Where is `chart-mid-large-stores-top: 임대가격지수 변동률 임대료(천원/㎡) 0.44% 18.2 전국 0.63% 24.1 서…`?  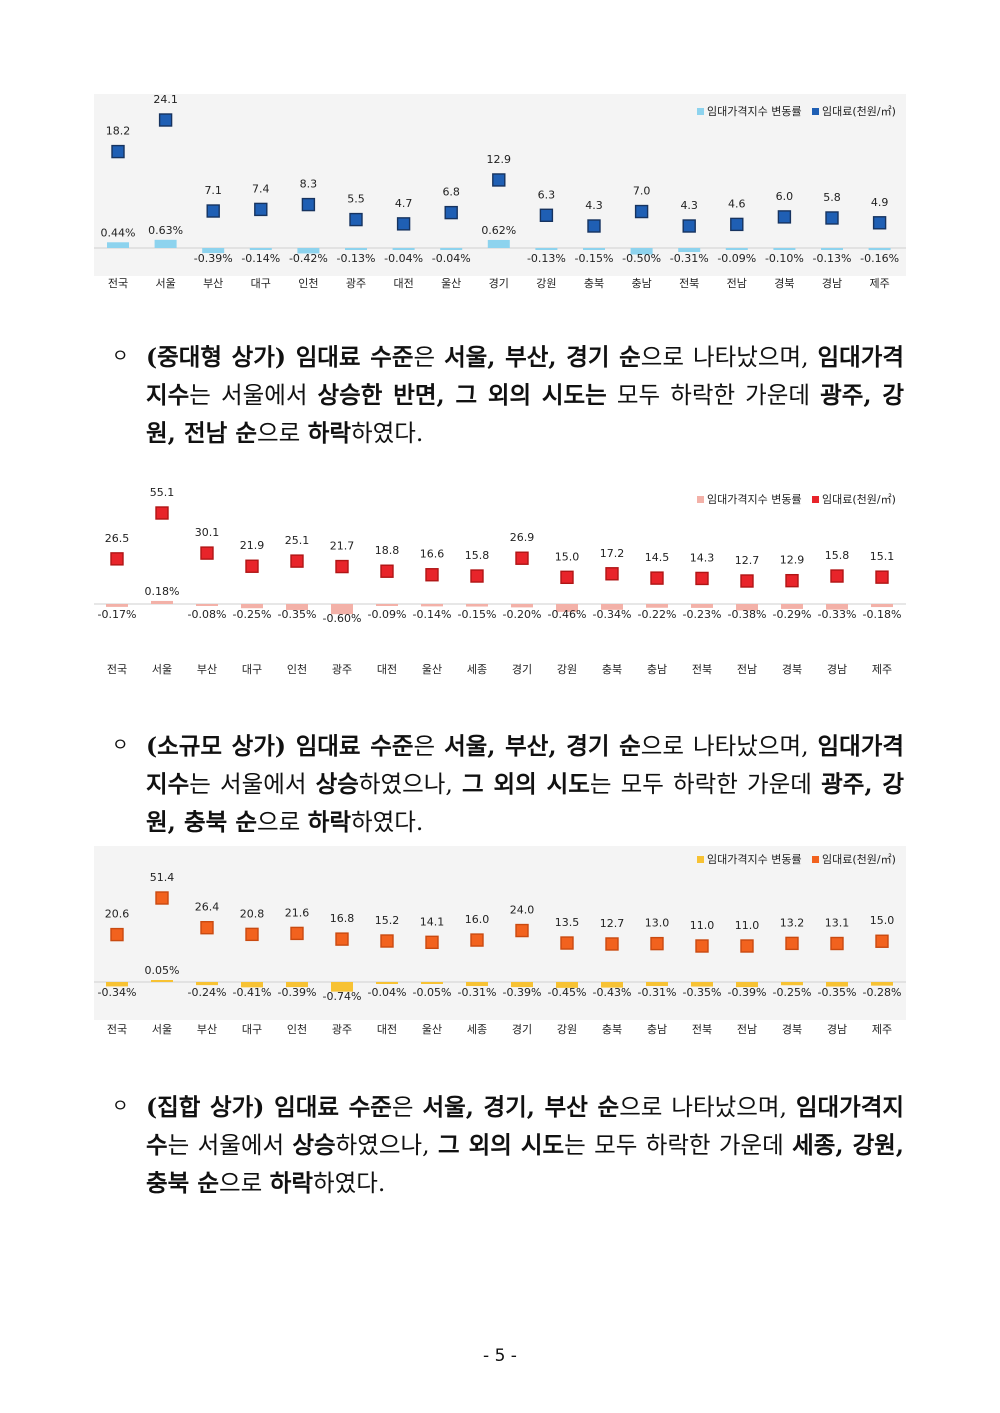
chart-mid-large-stores-top: 임대가격지수 변동률 임대료(천원/㎡) 0.44% 18.2 전국 0.63% 24.1 서… is located at coordinates (500, 199).